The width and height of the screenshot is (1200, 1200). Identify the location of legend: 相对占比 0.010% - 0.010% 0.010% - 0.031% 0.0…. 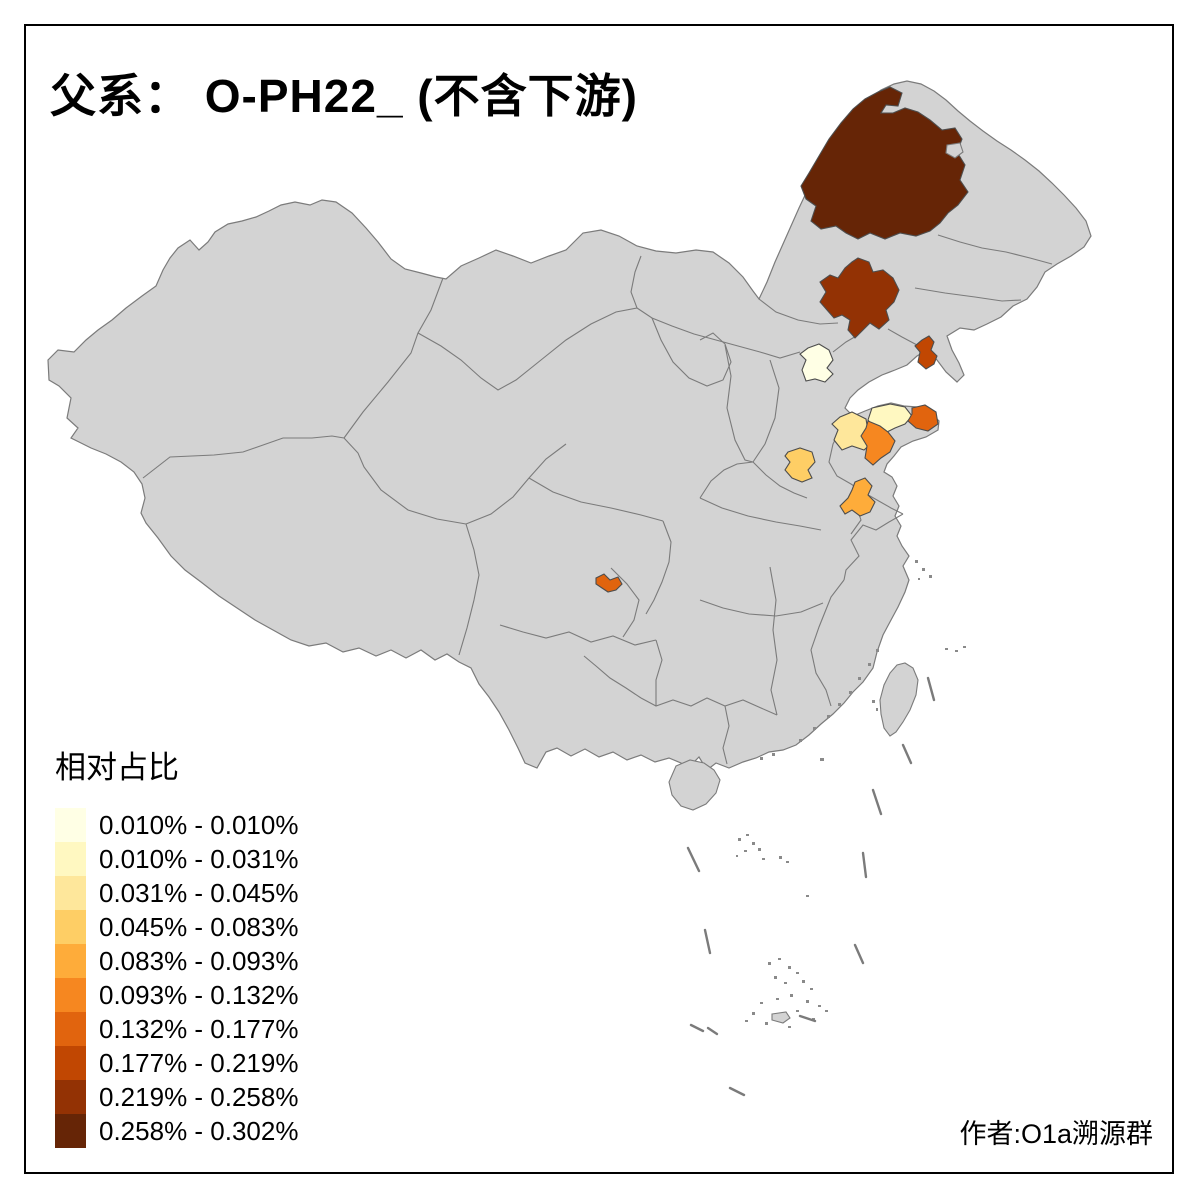
(176, 945).